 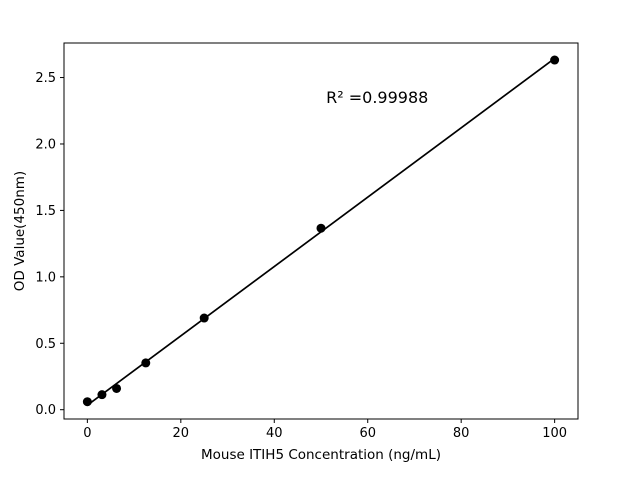 What do you see at coordinates (321, 455) in the screenshot?
I see `x-axis-label: Mouse ITIH5 Concentration (ng/mL)` at bounding box center [321, 455].